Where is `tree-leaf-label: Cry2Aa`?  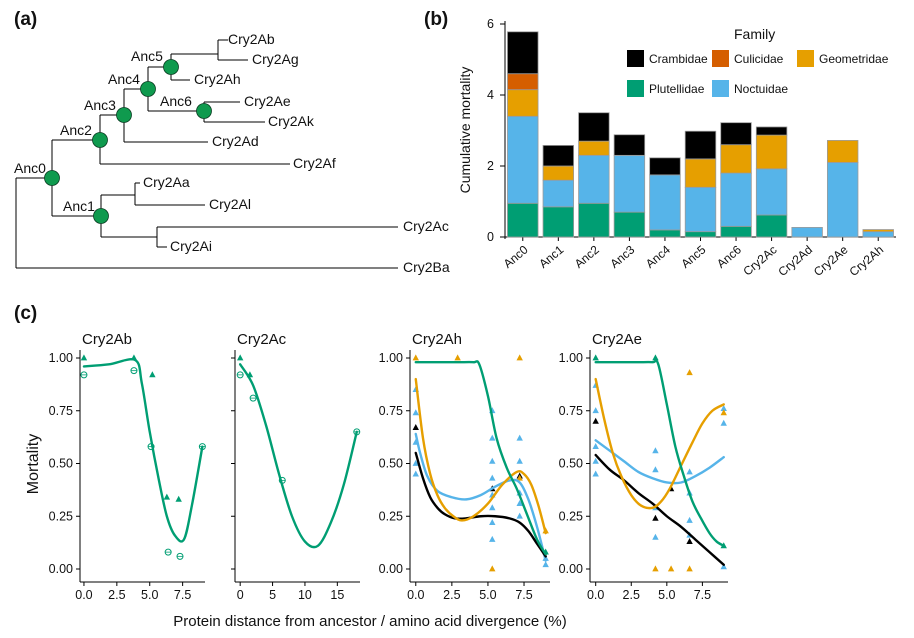
tree-leaf-label: Cry2Aa is located at coordinates (166, 182).